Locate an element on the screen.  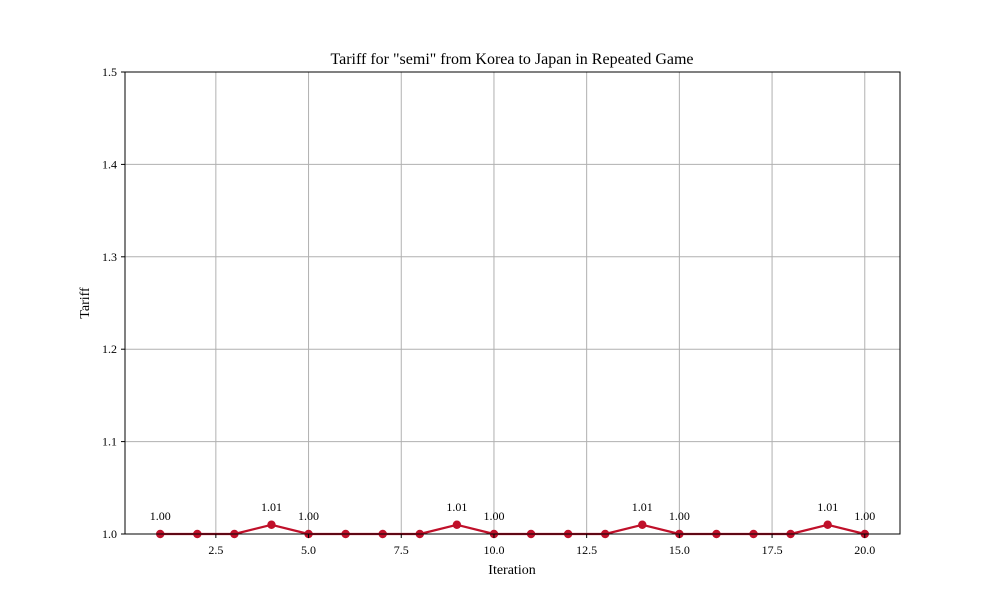
y-axis-label: Tariff is located at coordinates (85, 303).